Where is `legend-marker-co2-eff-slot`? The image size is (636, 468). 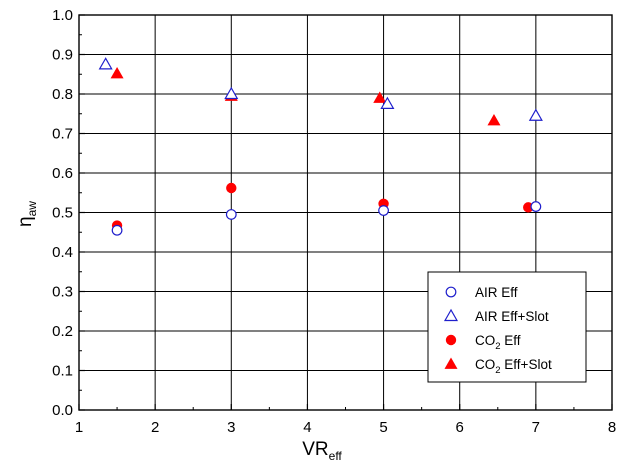 legend-marker-co2-eff-slot is located at coordinates (451, 363).